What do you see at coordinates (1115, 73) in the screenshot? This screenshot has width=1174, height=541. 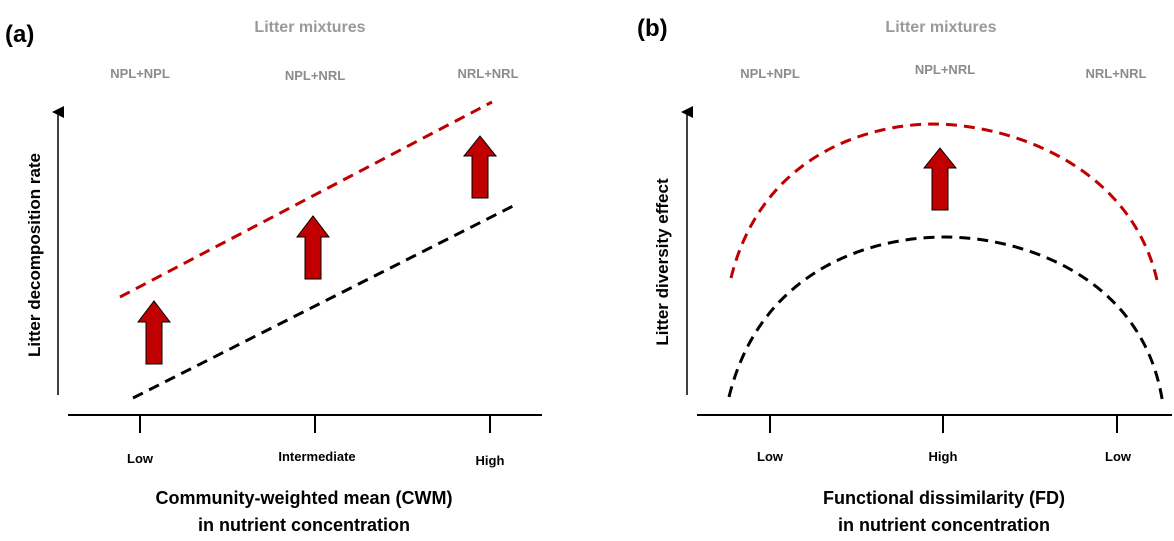 I see `panel-b-mixture-3: NRL+NRL` at bounding box center [1115, 73].